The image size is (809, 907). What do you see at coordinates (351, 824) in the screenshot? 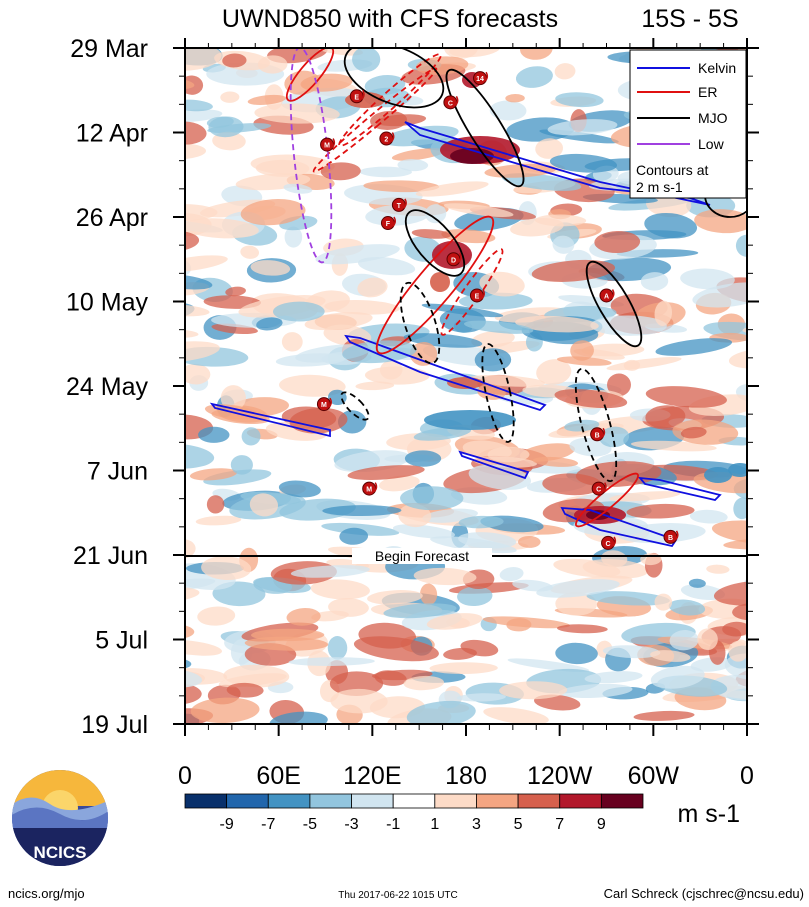
I see `colorbar-label: -3` at bounding box center [351, 824].